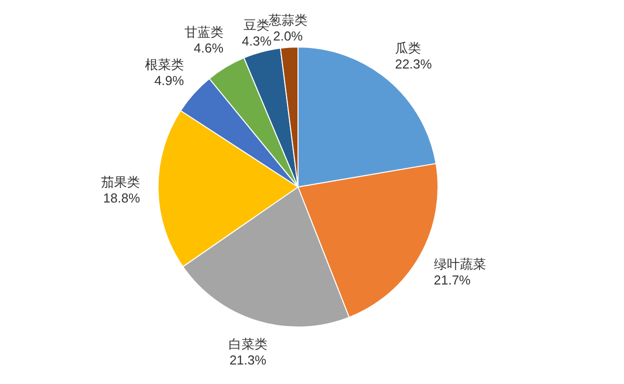  I want to click on data-label: 4.6%, so click(209, 48).